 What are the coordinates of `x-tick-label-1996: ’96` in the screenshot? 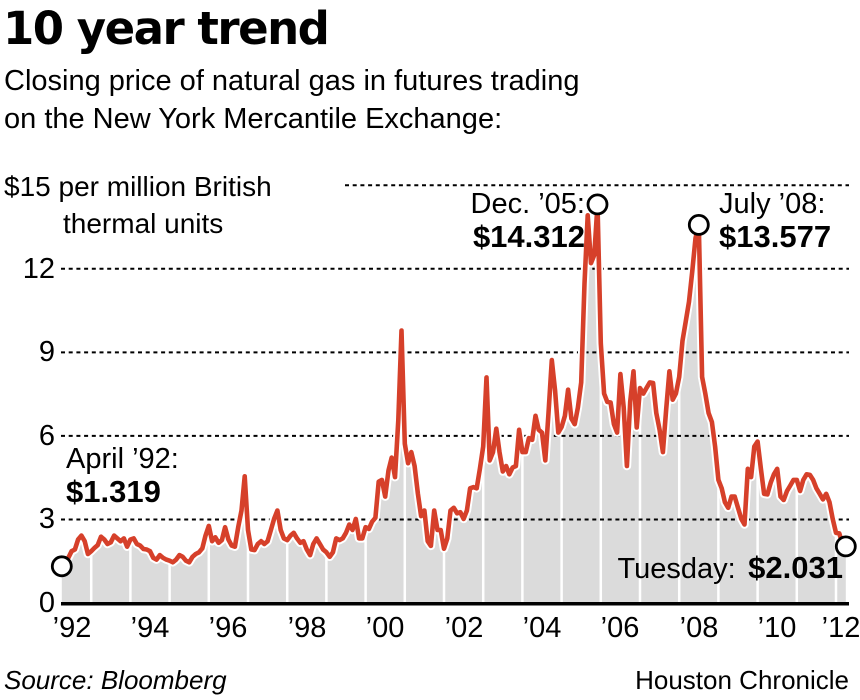 It's located at (228, 628).